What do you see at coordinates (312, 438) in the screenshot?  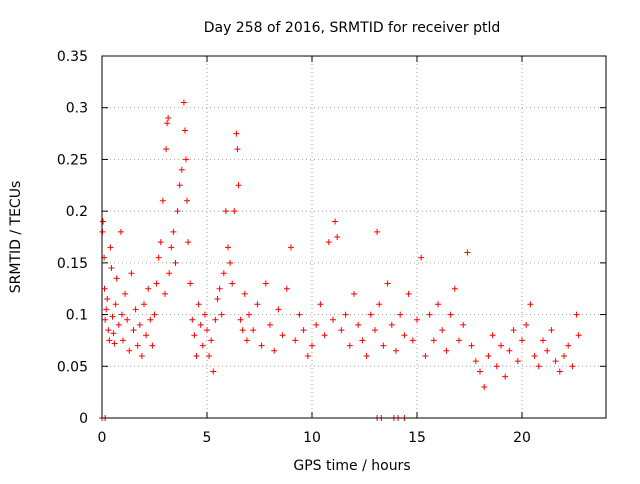 I see `x-tick-label: 10` at bounding box center [312, 438].